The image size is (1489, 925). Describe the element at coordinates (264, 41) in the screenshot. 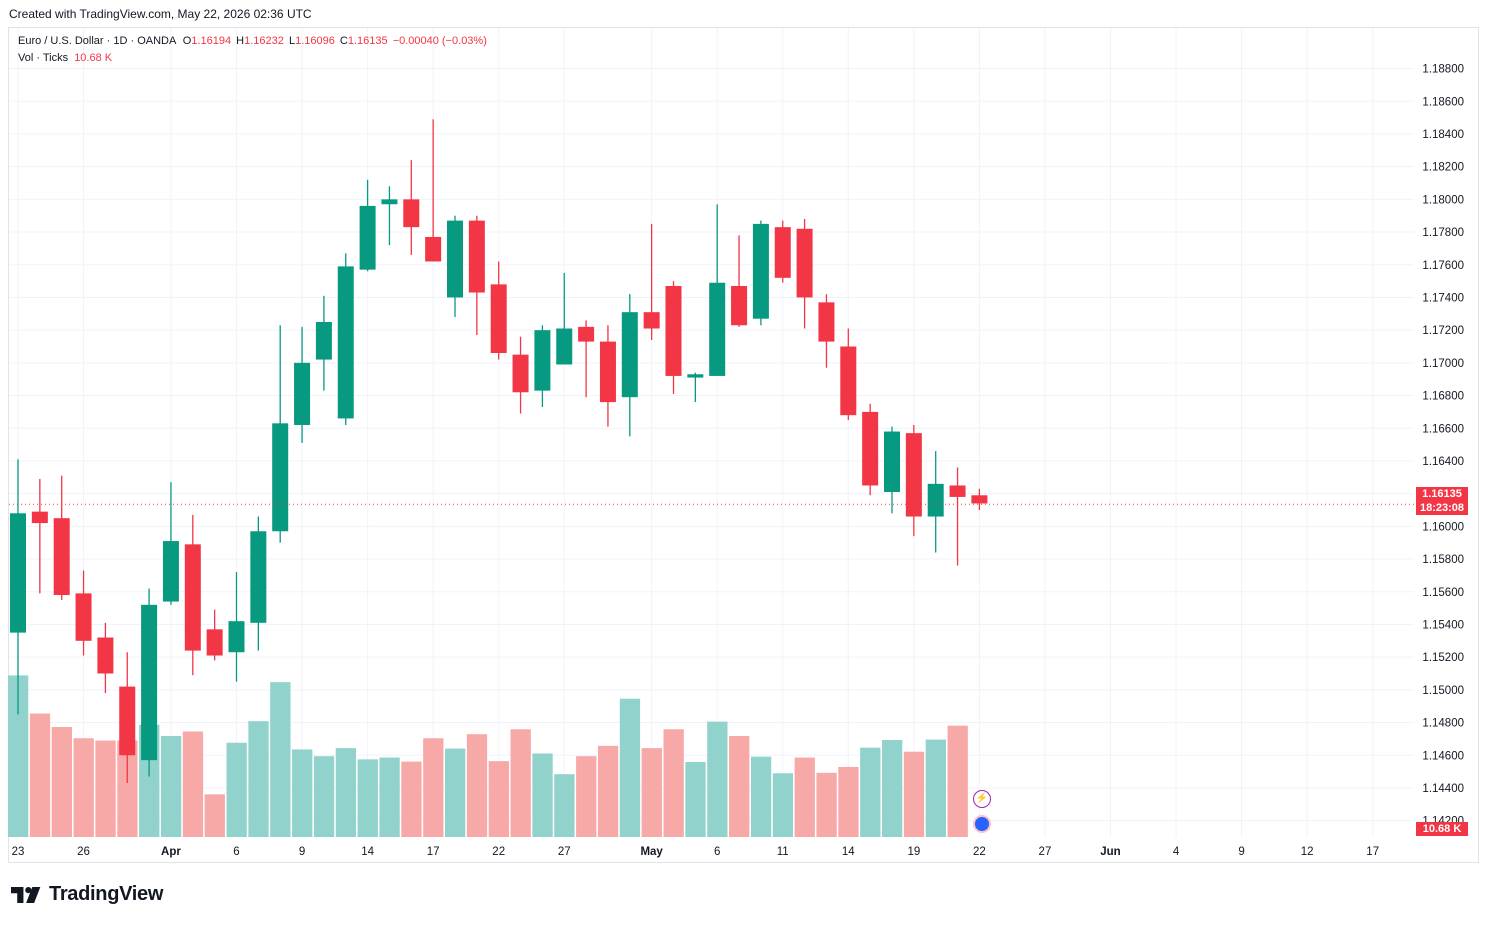

I see `high-value: 1.16232` at that location.